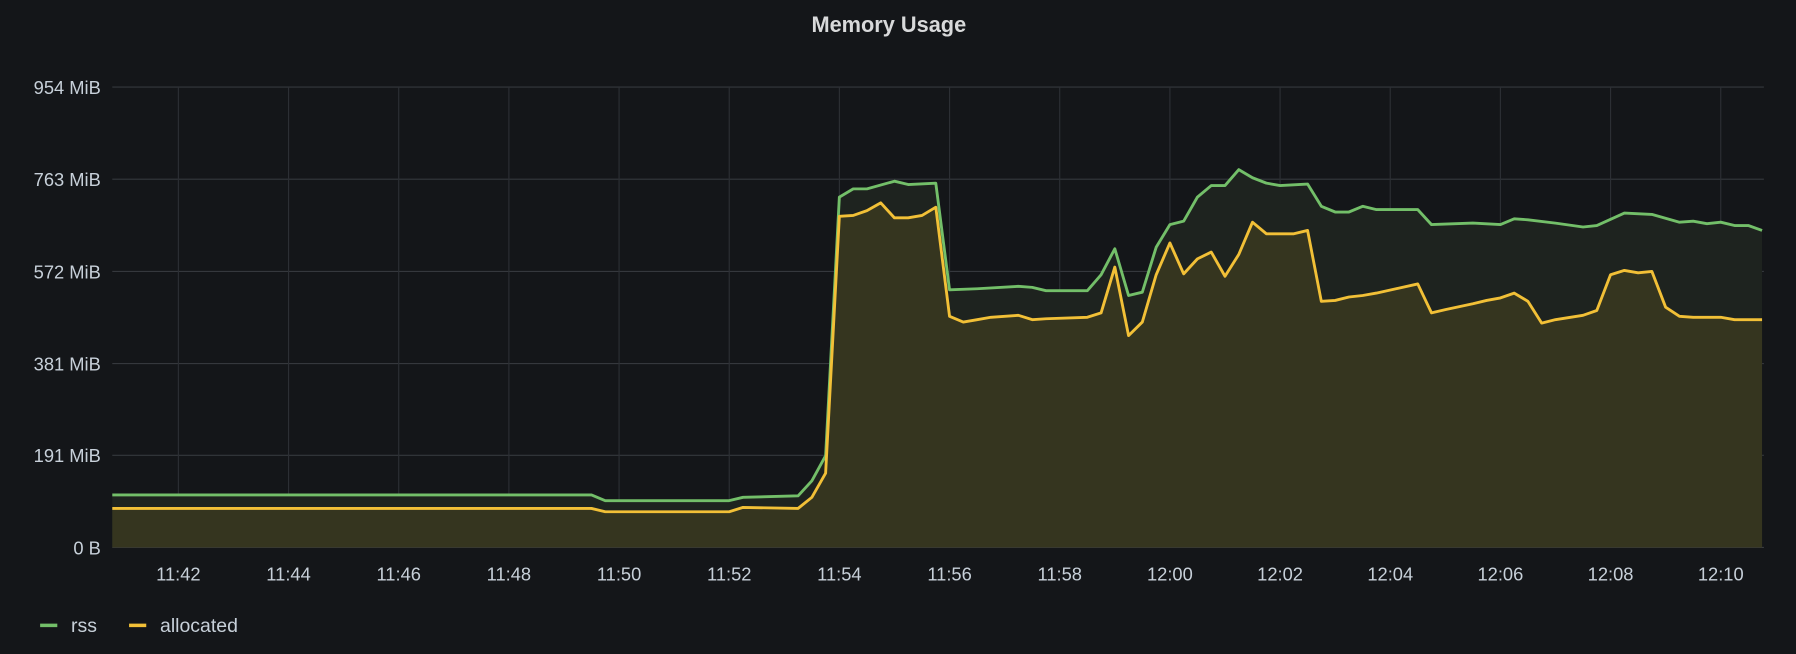  Describe the element at coordinates (67, 271) in the screenshot. I see `y-tick-label: 572 MiB` at that location.